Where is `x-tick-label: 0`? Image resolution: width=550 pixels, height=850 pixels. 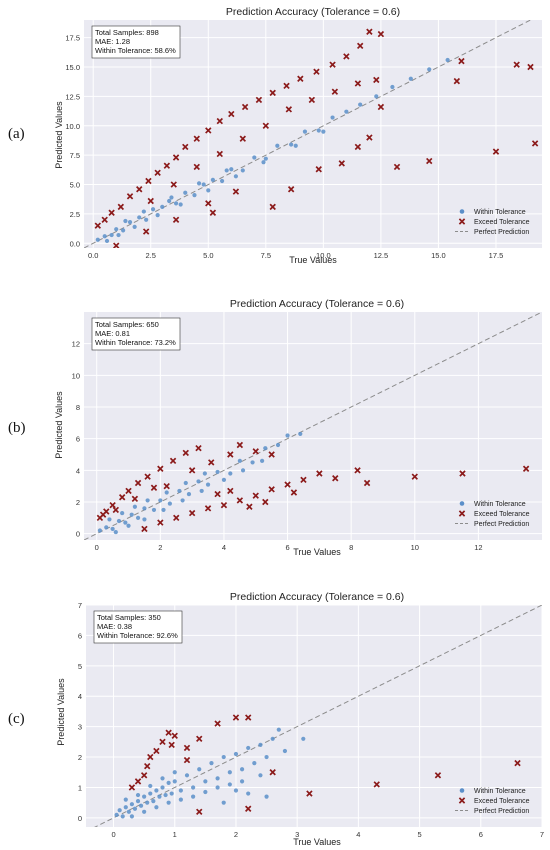
x-tick-label: 0 is located at coordinates (113, 834).